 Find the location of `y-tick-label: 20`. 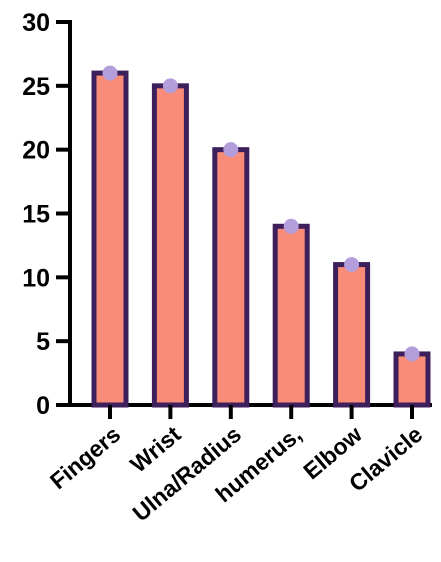

y-tick-label: 20 is located at coordinates (36, 151).